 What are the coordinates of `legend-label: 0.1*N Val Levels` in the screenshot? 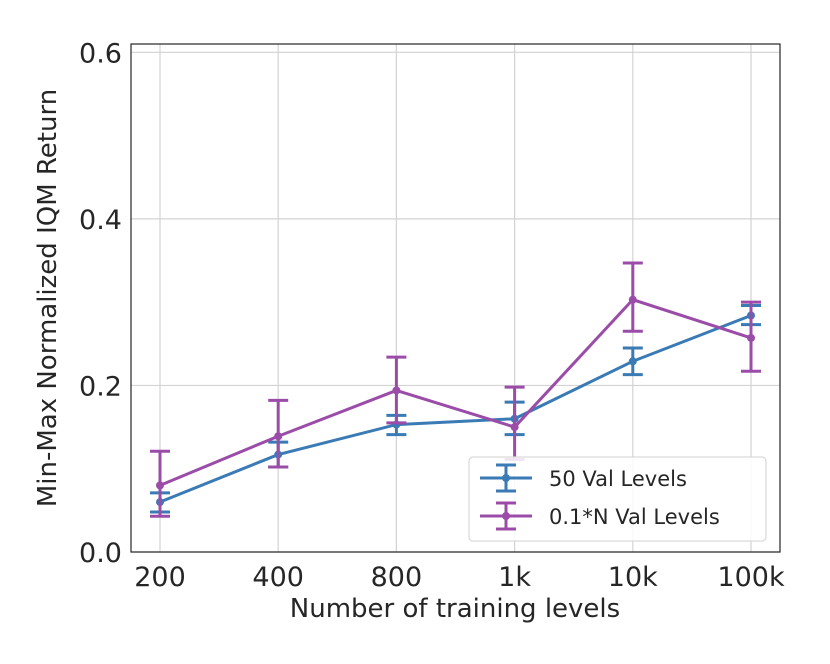 It's located at (634, 517).